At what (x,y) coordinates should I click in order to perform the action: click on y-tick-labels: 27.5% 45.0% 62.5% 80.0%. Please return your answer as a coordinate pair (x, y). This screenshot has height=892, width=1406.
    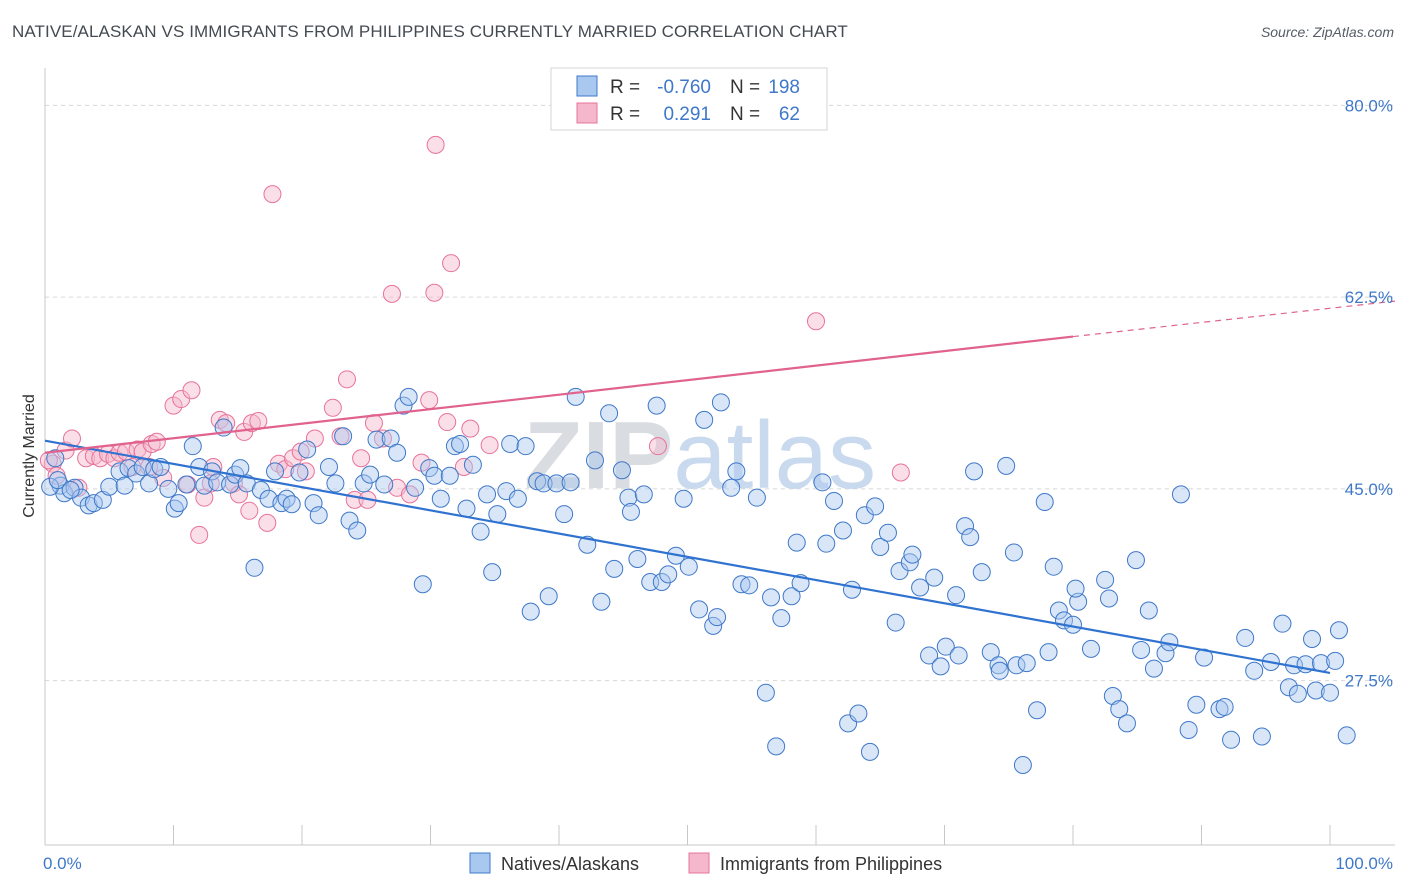
    Looking at the image, I should click on (1369, 393).